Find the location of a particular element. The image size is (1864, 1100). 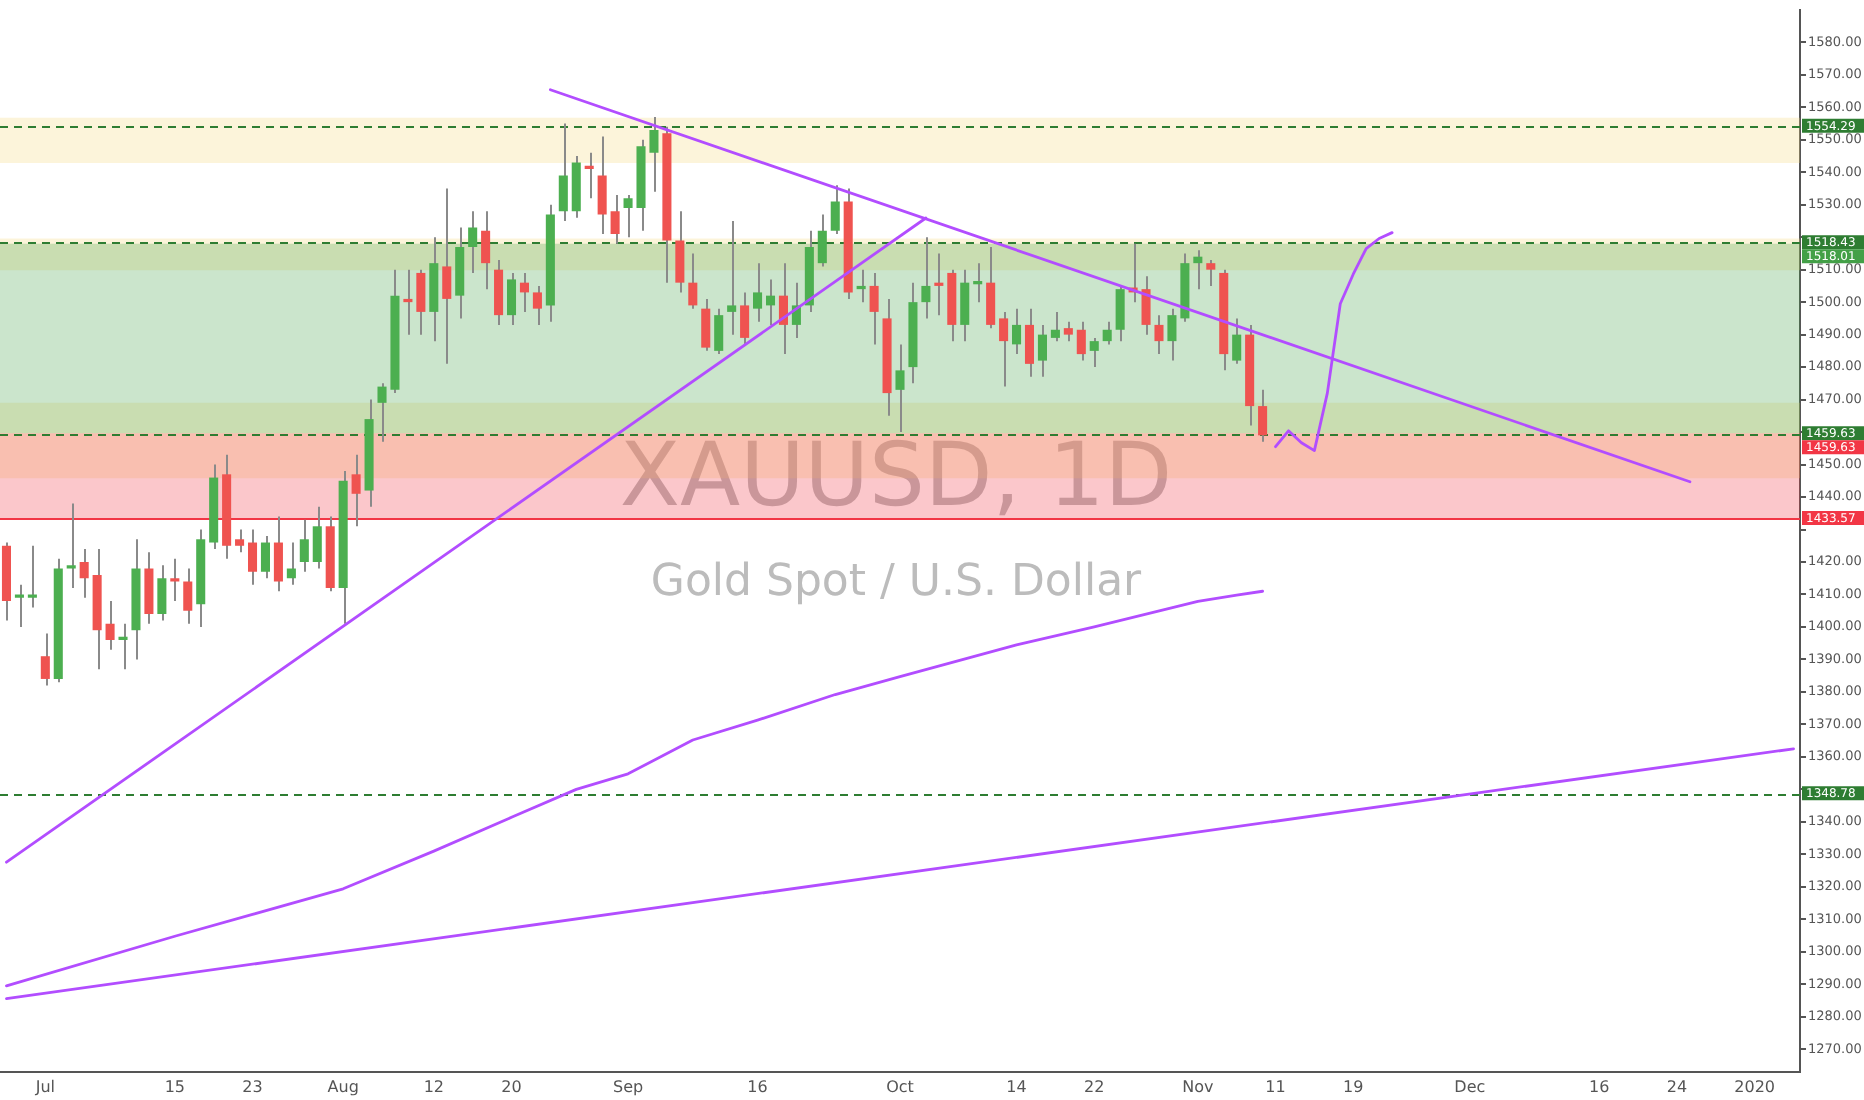

x-tick-label: Aug is located at coordinates (343, 1086).